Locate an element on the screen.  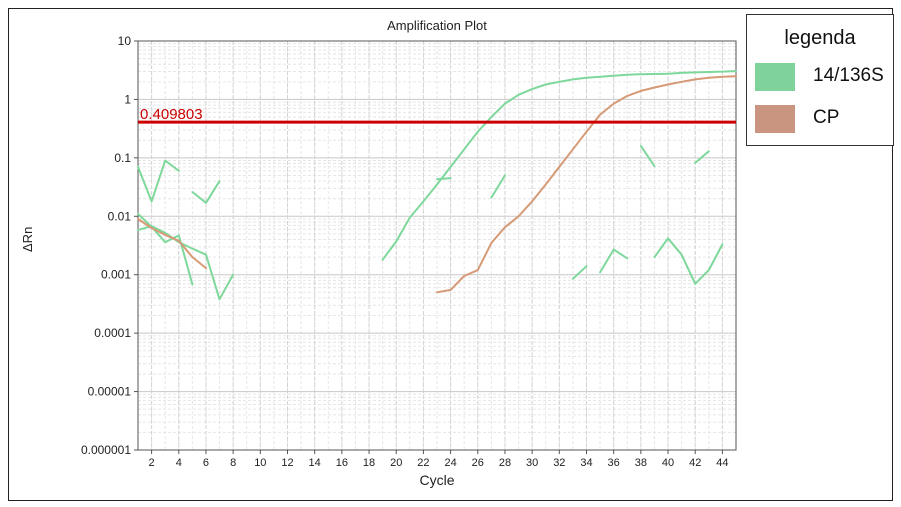
y-axis-label: ΔRn is located at coordinates (27, 239).